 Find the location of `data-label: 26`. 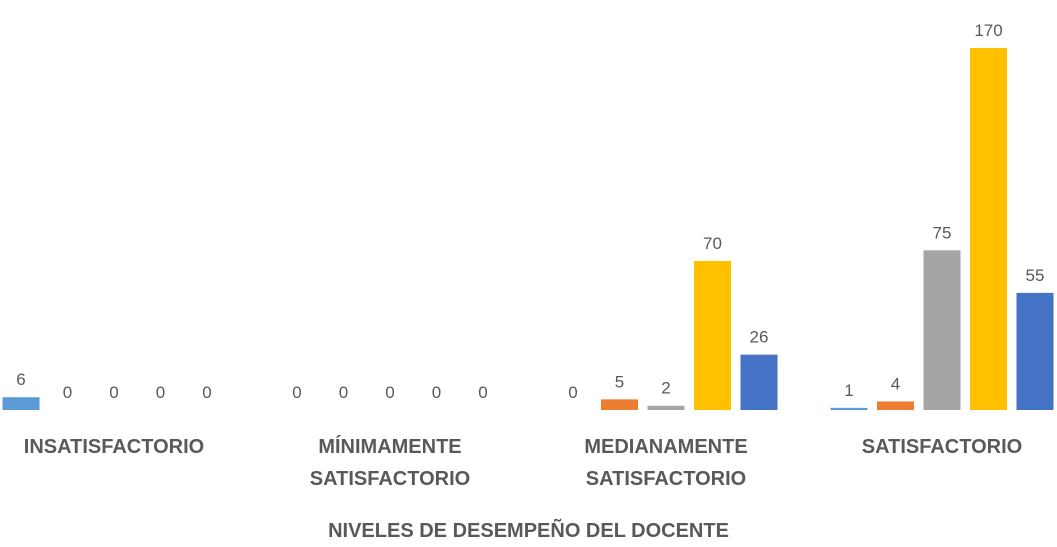

data-label: 26 is located at coordinates (759, 337).